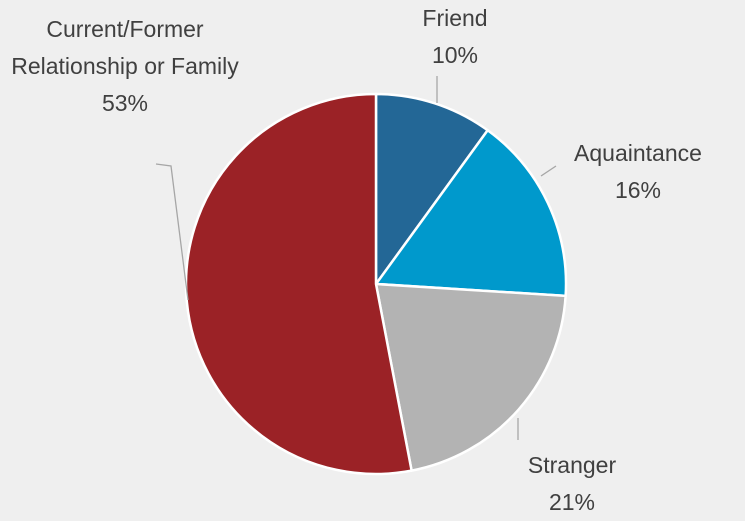 This screenshot has width=745, height=521. What do you see at coordinates (455, 37) in the screenshot?
I see `slice-label: Friend 10%` at bounding box center [455, 37].